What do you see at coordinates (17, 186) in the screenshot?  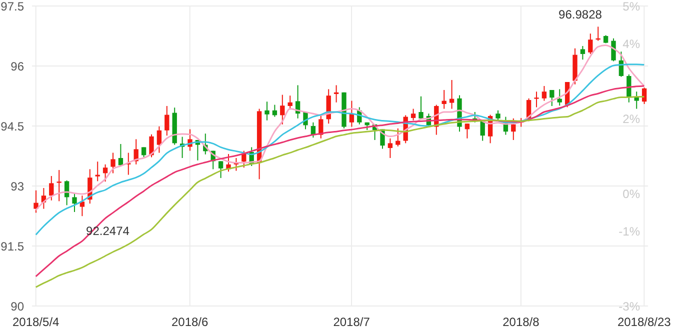 I see `y-tick-label: 93` at bounding box center [17, 186].